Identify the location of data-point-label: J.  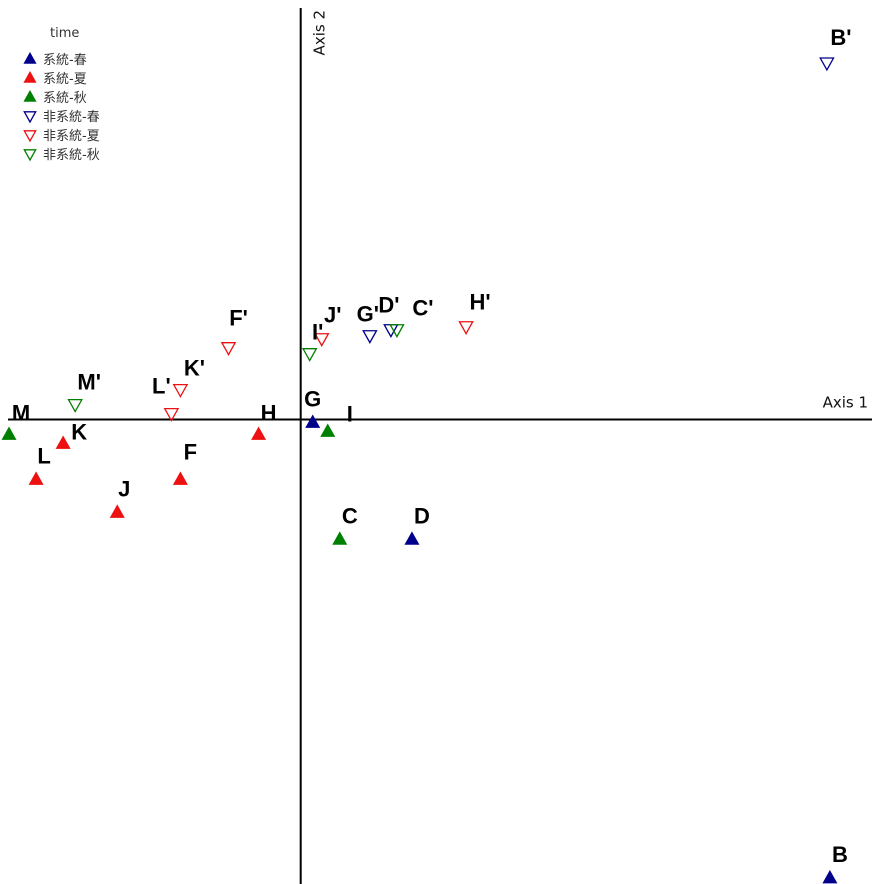
(124, 488).